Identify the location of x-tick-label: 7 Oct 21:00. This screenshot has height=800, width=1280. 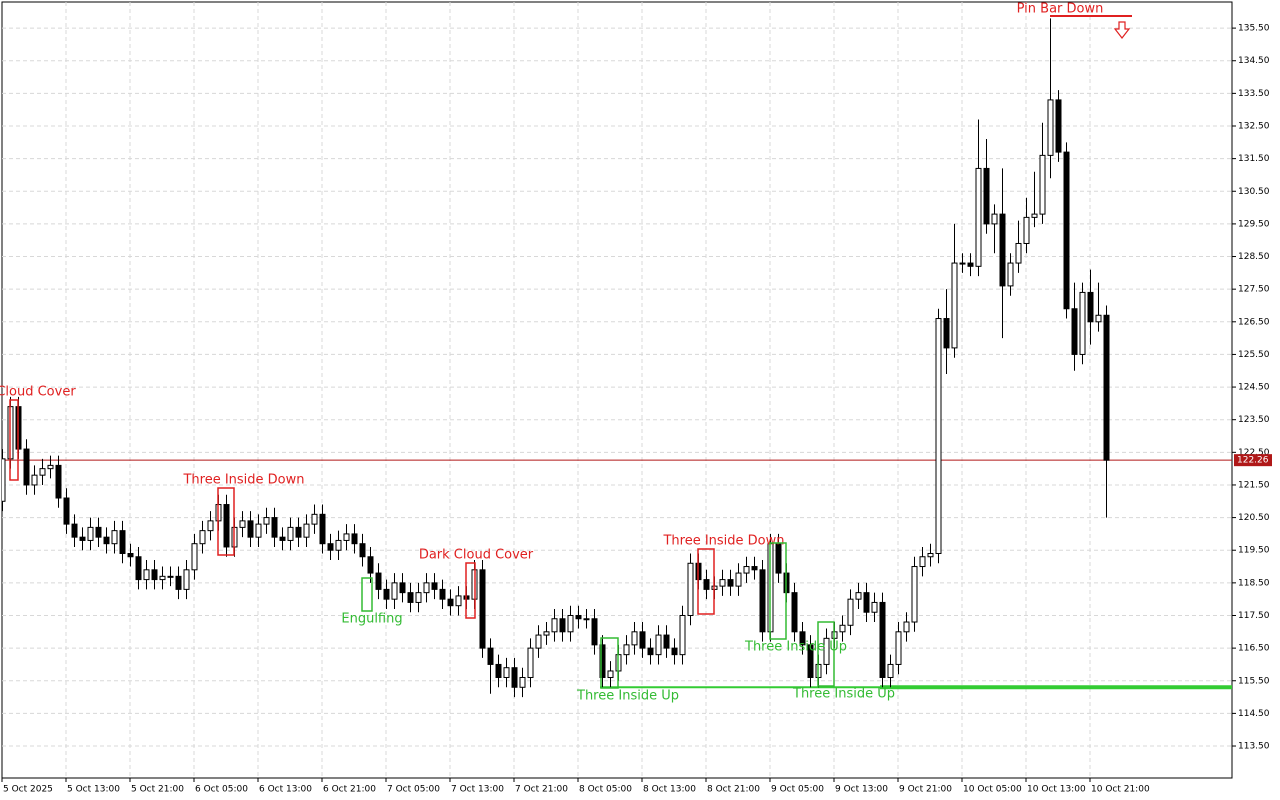
(541, 790).